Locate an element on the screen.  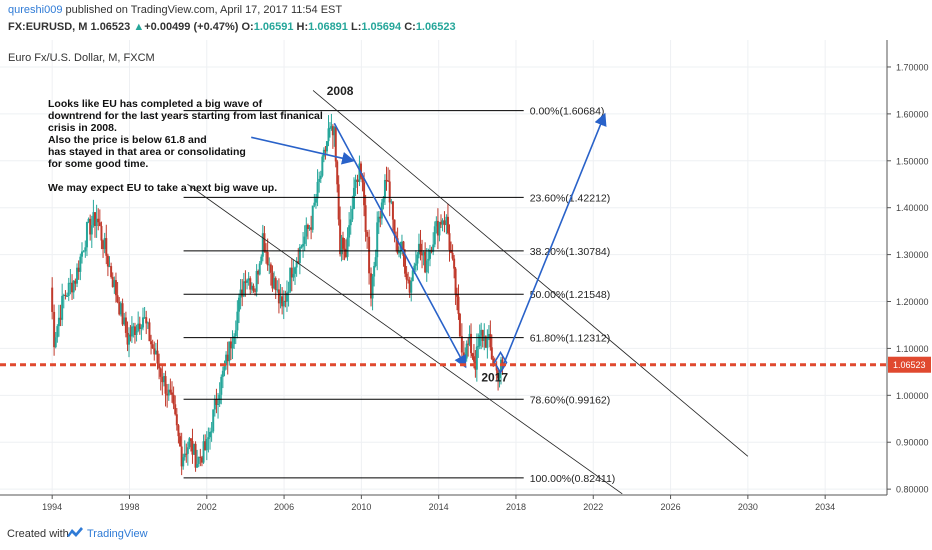
tradingview-brand-link: TradingView is located at coordinates (117, 534).